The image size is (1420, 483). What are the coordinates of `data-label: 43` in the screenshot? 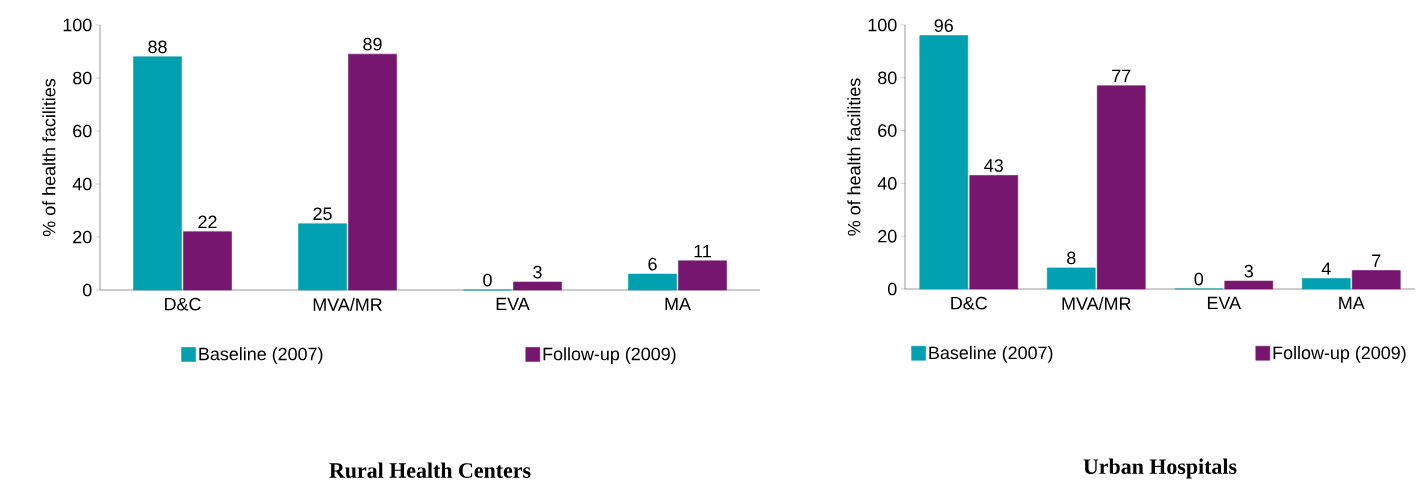 It's located at (993, 165).